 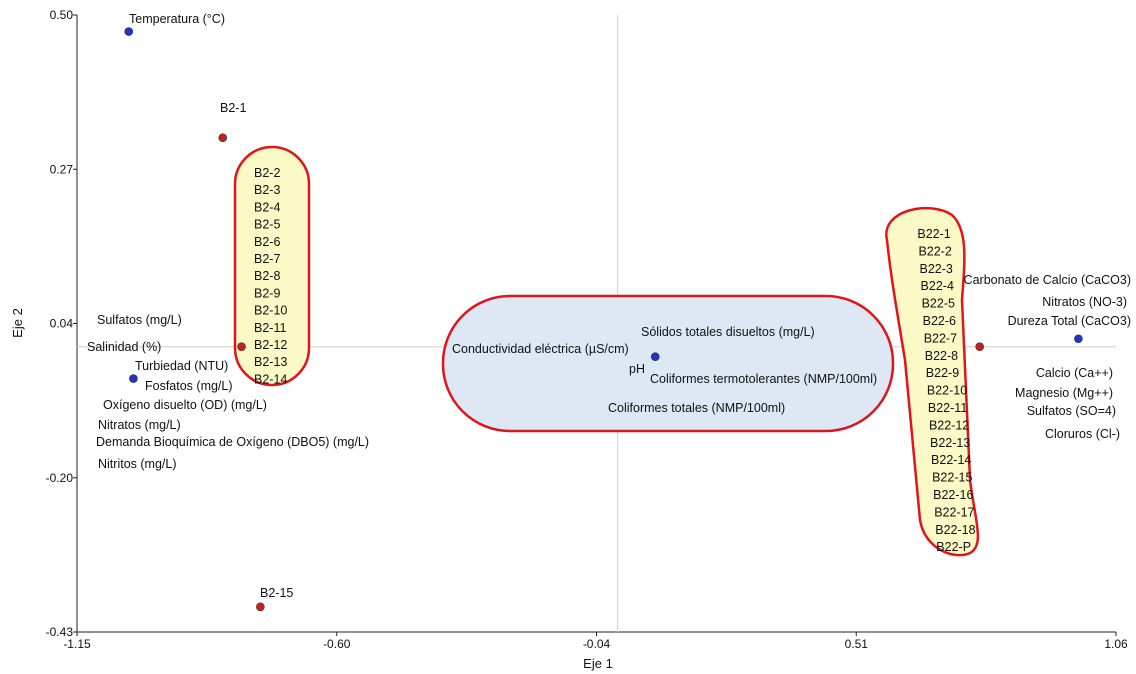 What do you see at coordinates (763, 379) in the screenshot?
I see `variable-label: Coliformes termotolerantes (NMP/100ml)` at bounding box center [763, 379].